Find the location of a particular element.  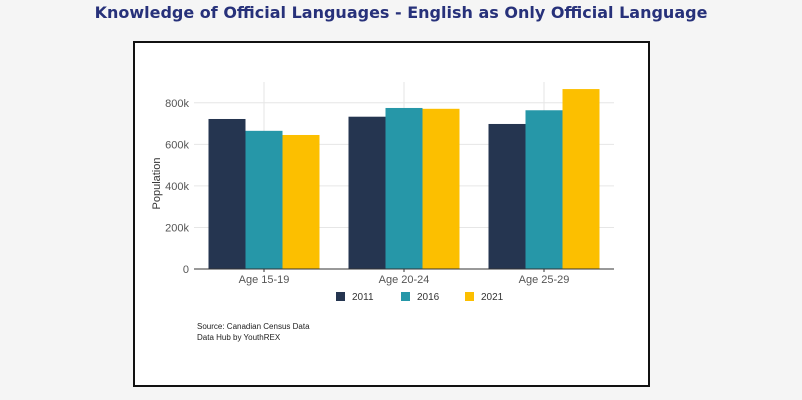

legend: 2011 2016 2021 is located at coordinates (420, 297).